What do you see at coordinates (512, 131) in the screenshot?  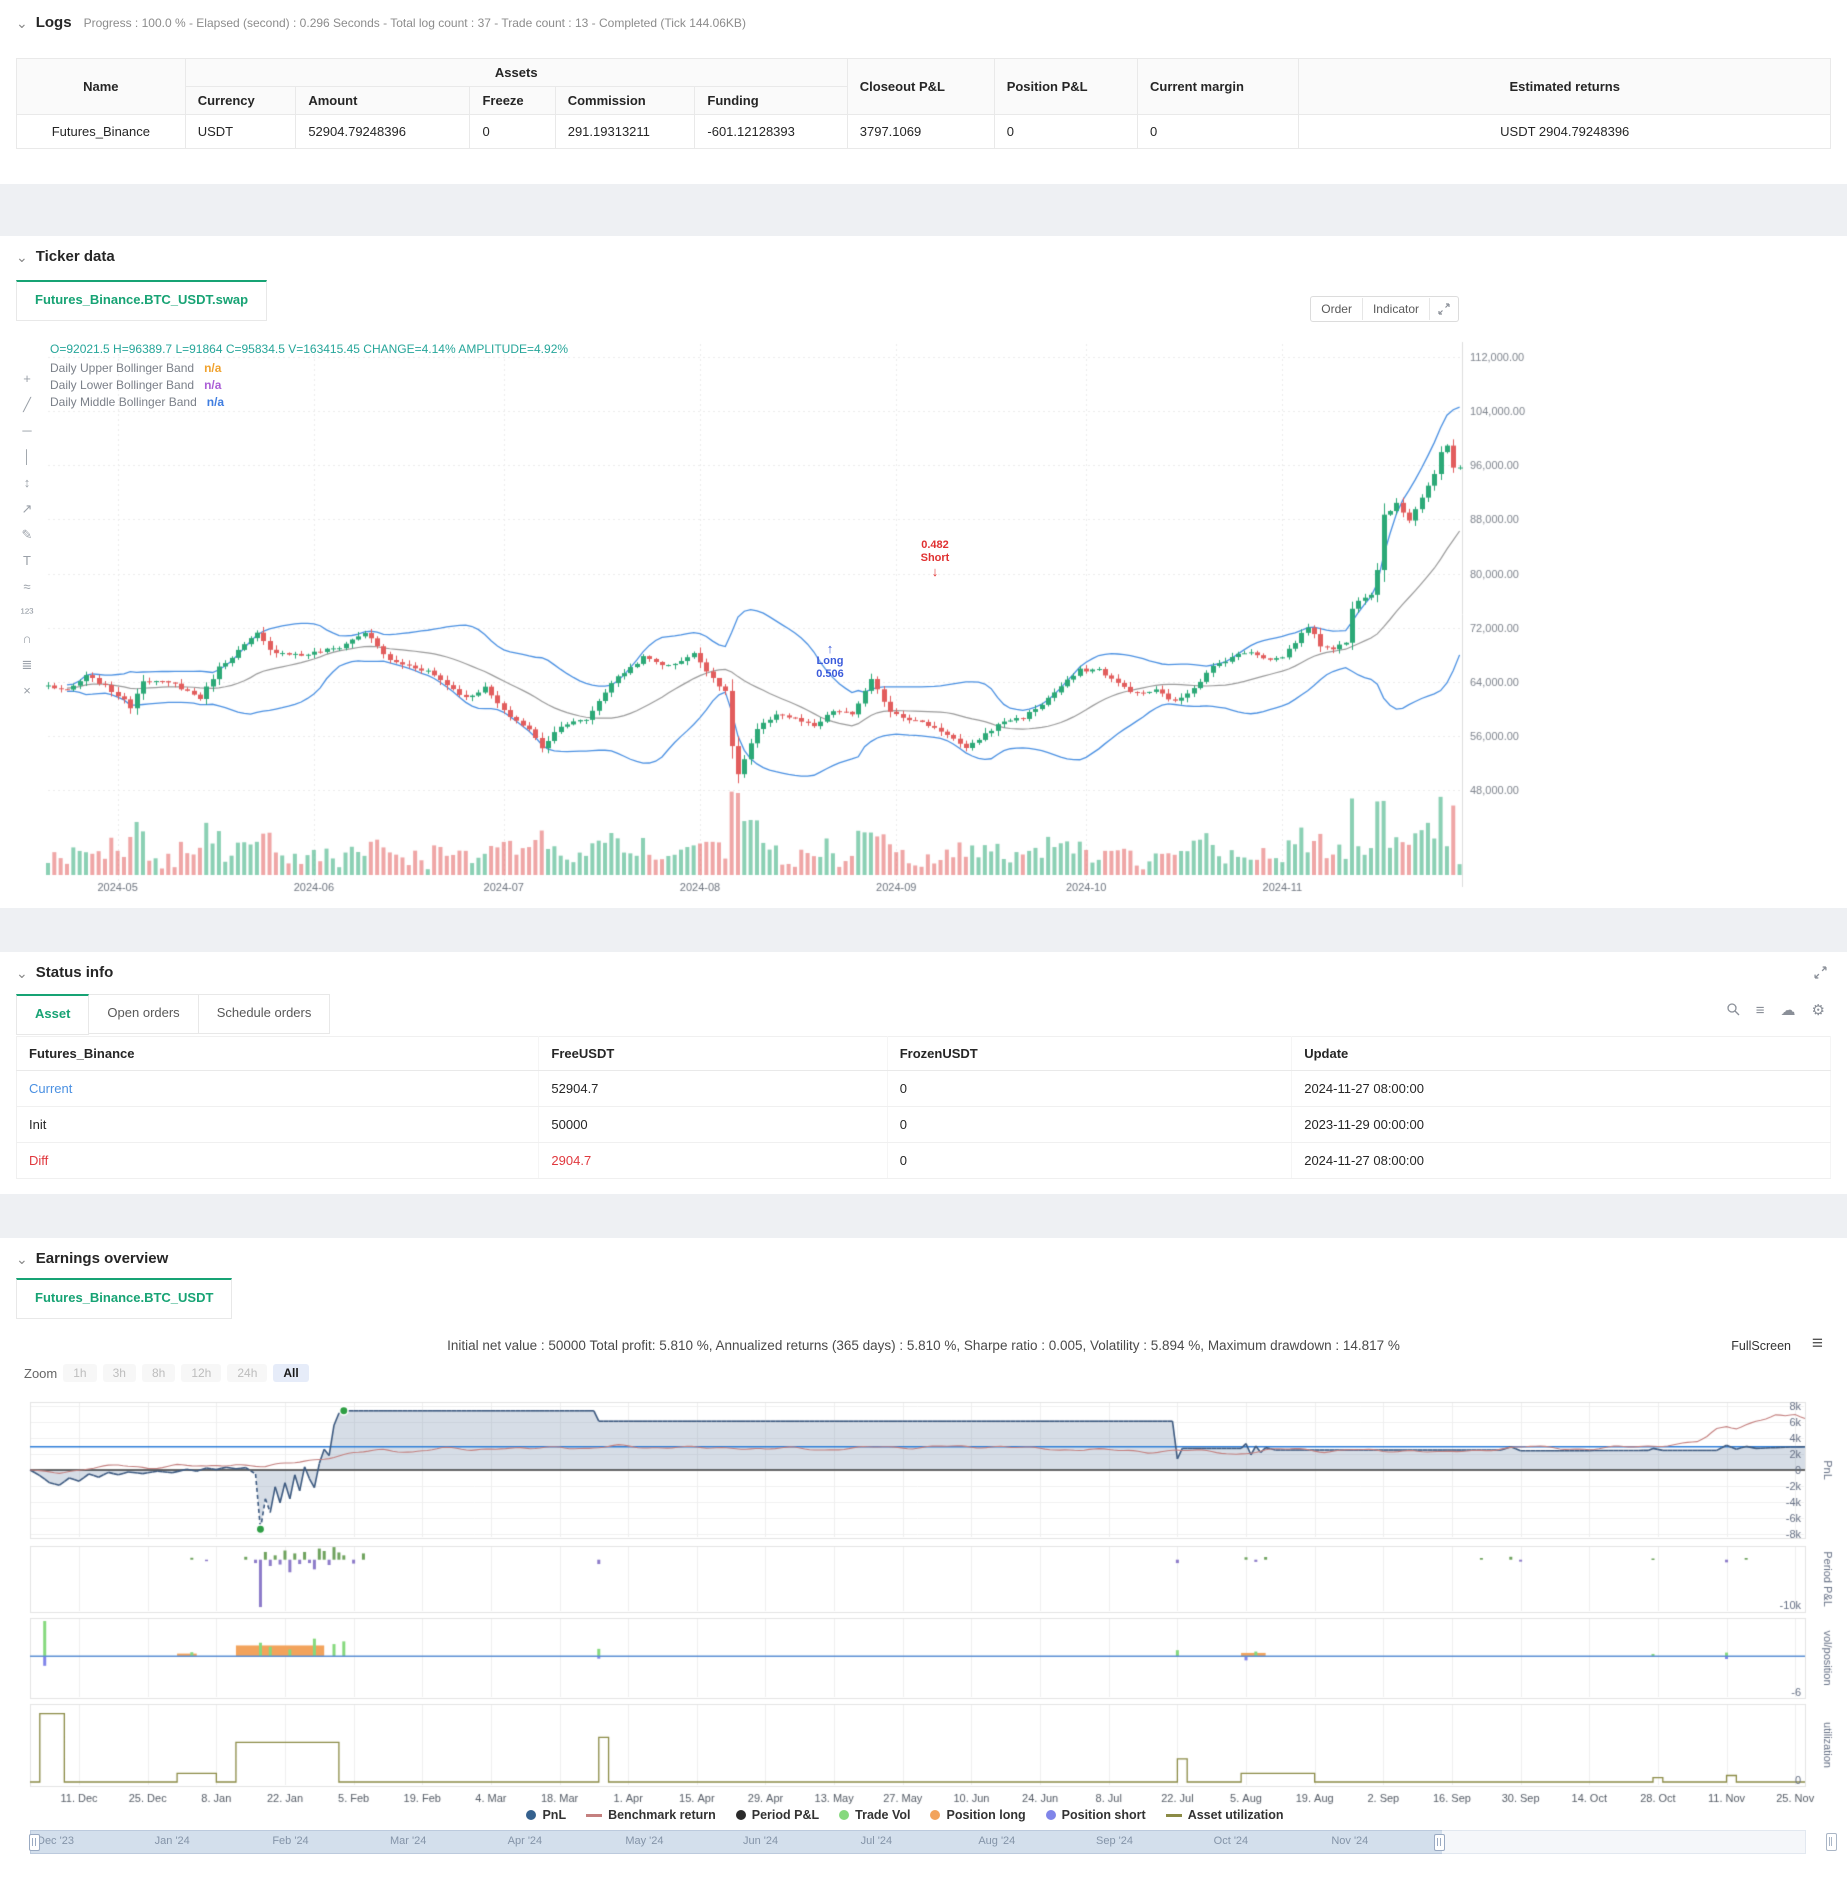 I see `cell-freeze: 0` at bounding box center [512, 131].